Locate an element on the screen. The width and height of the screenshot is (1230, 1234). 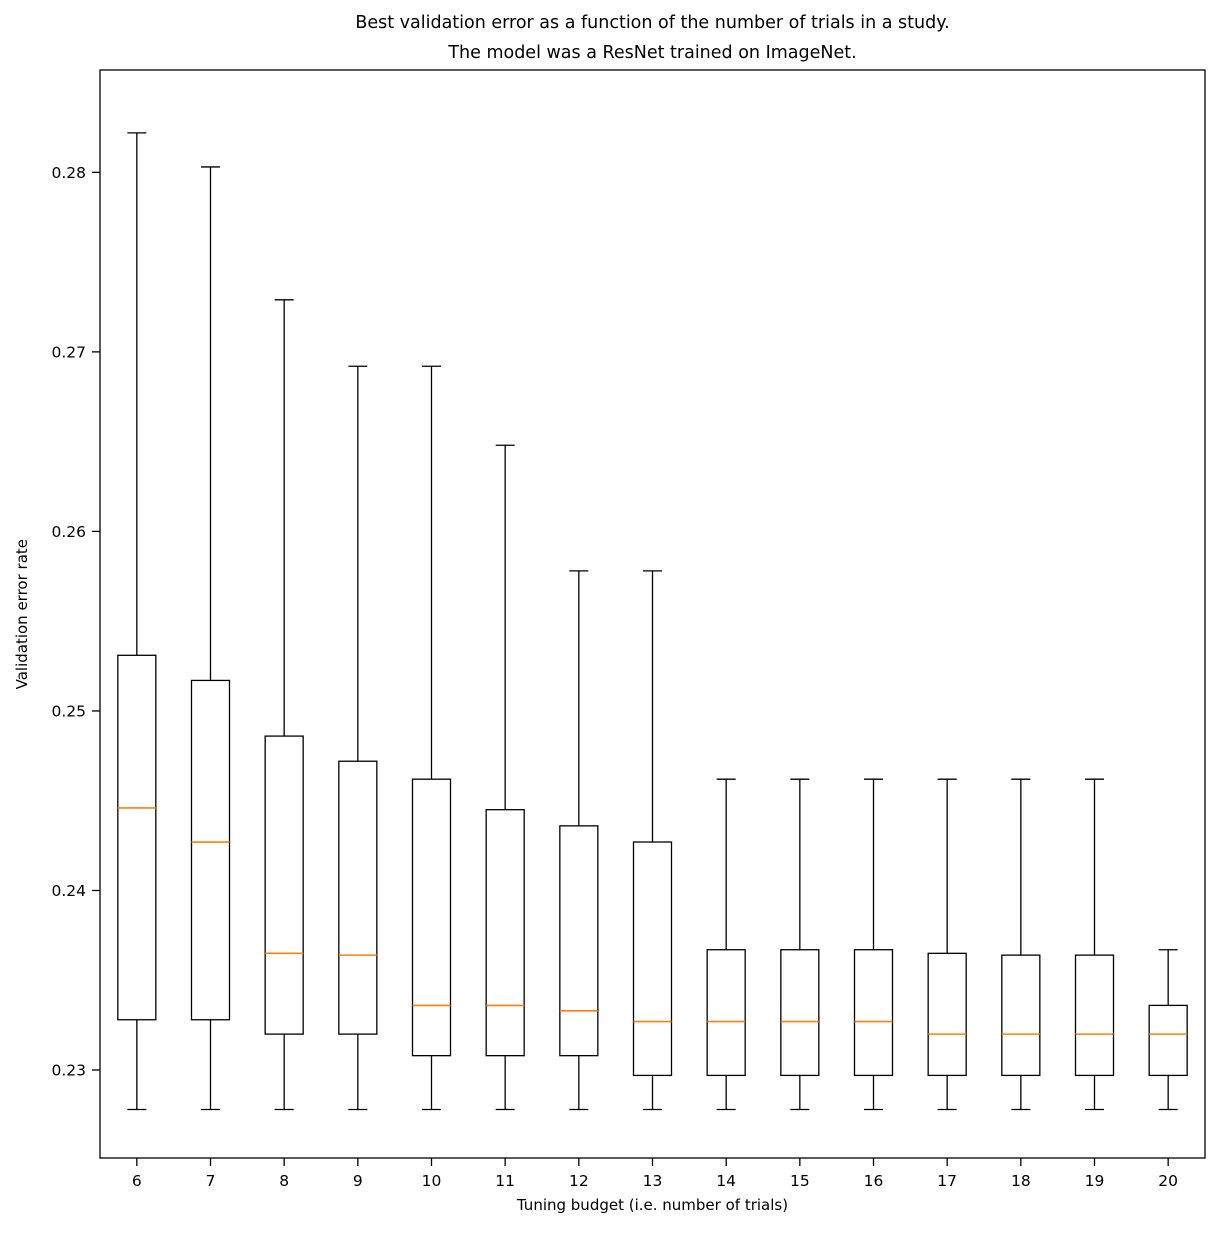
y-tick-label: 0.28 is located at coordinates (68, 173).